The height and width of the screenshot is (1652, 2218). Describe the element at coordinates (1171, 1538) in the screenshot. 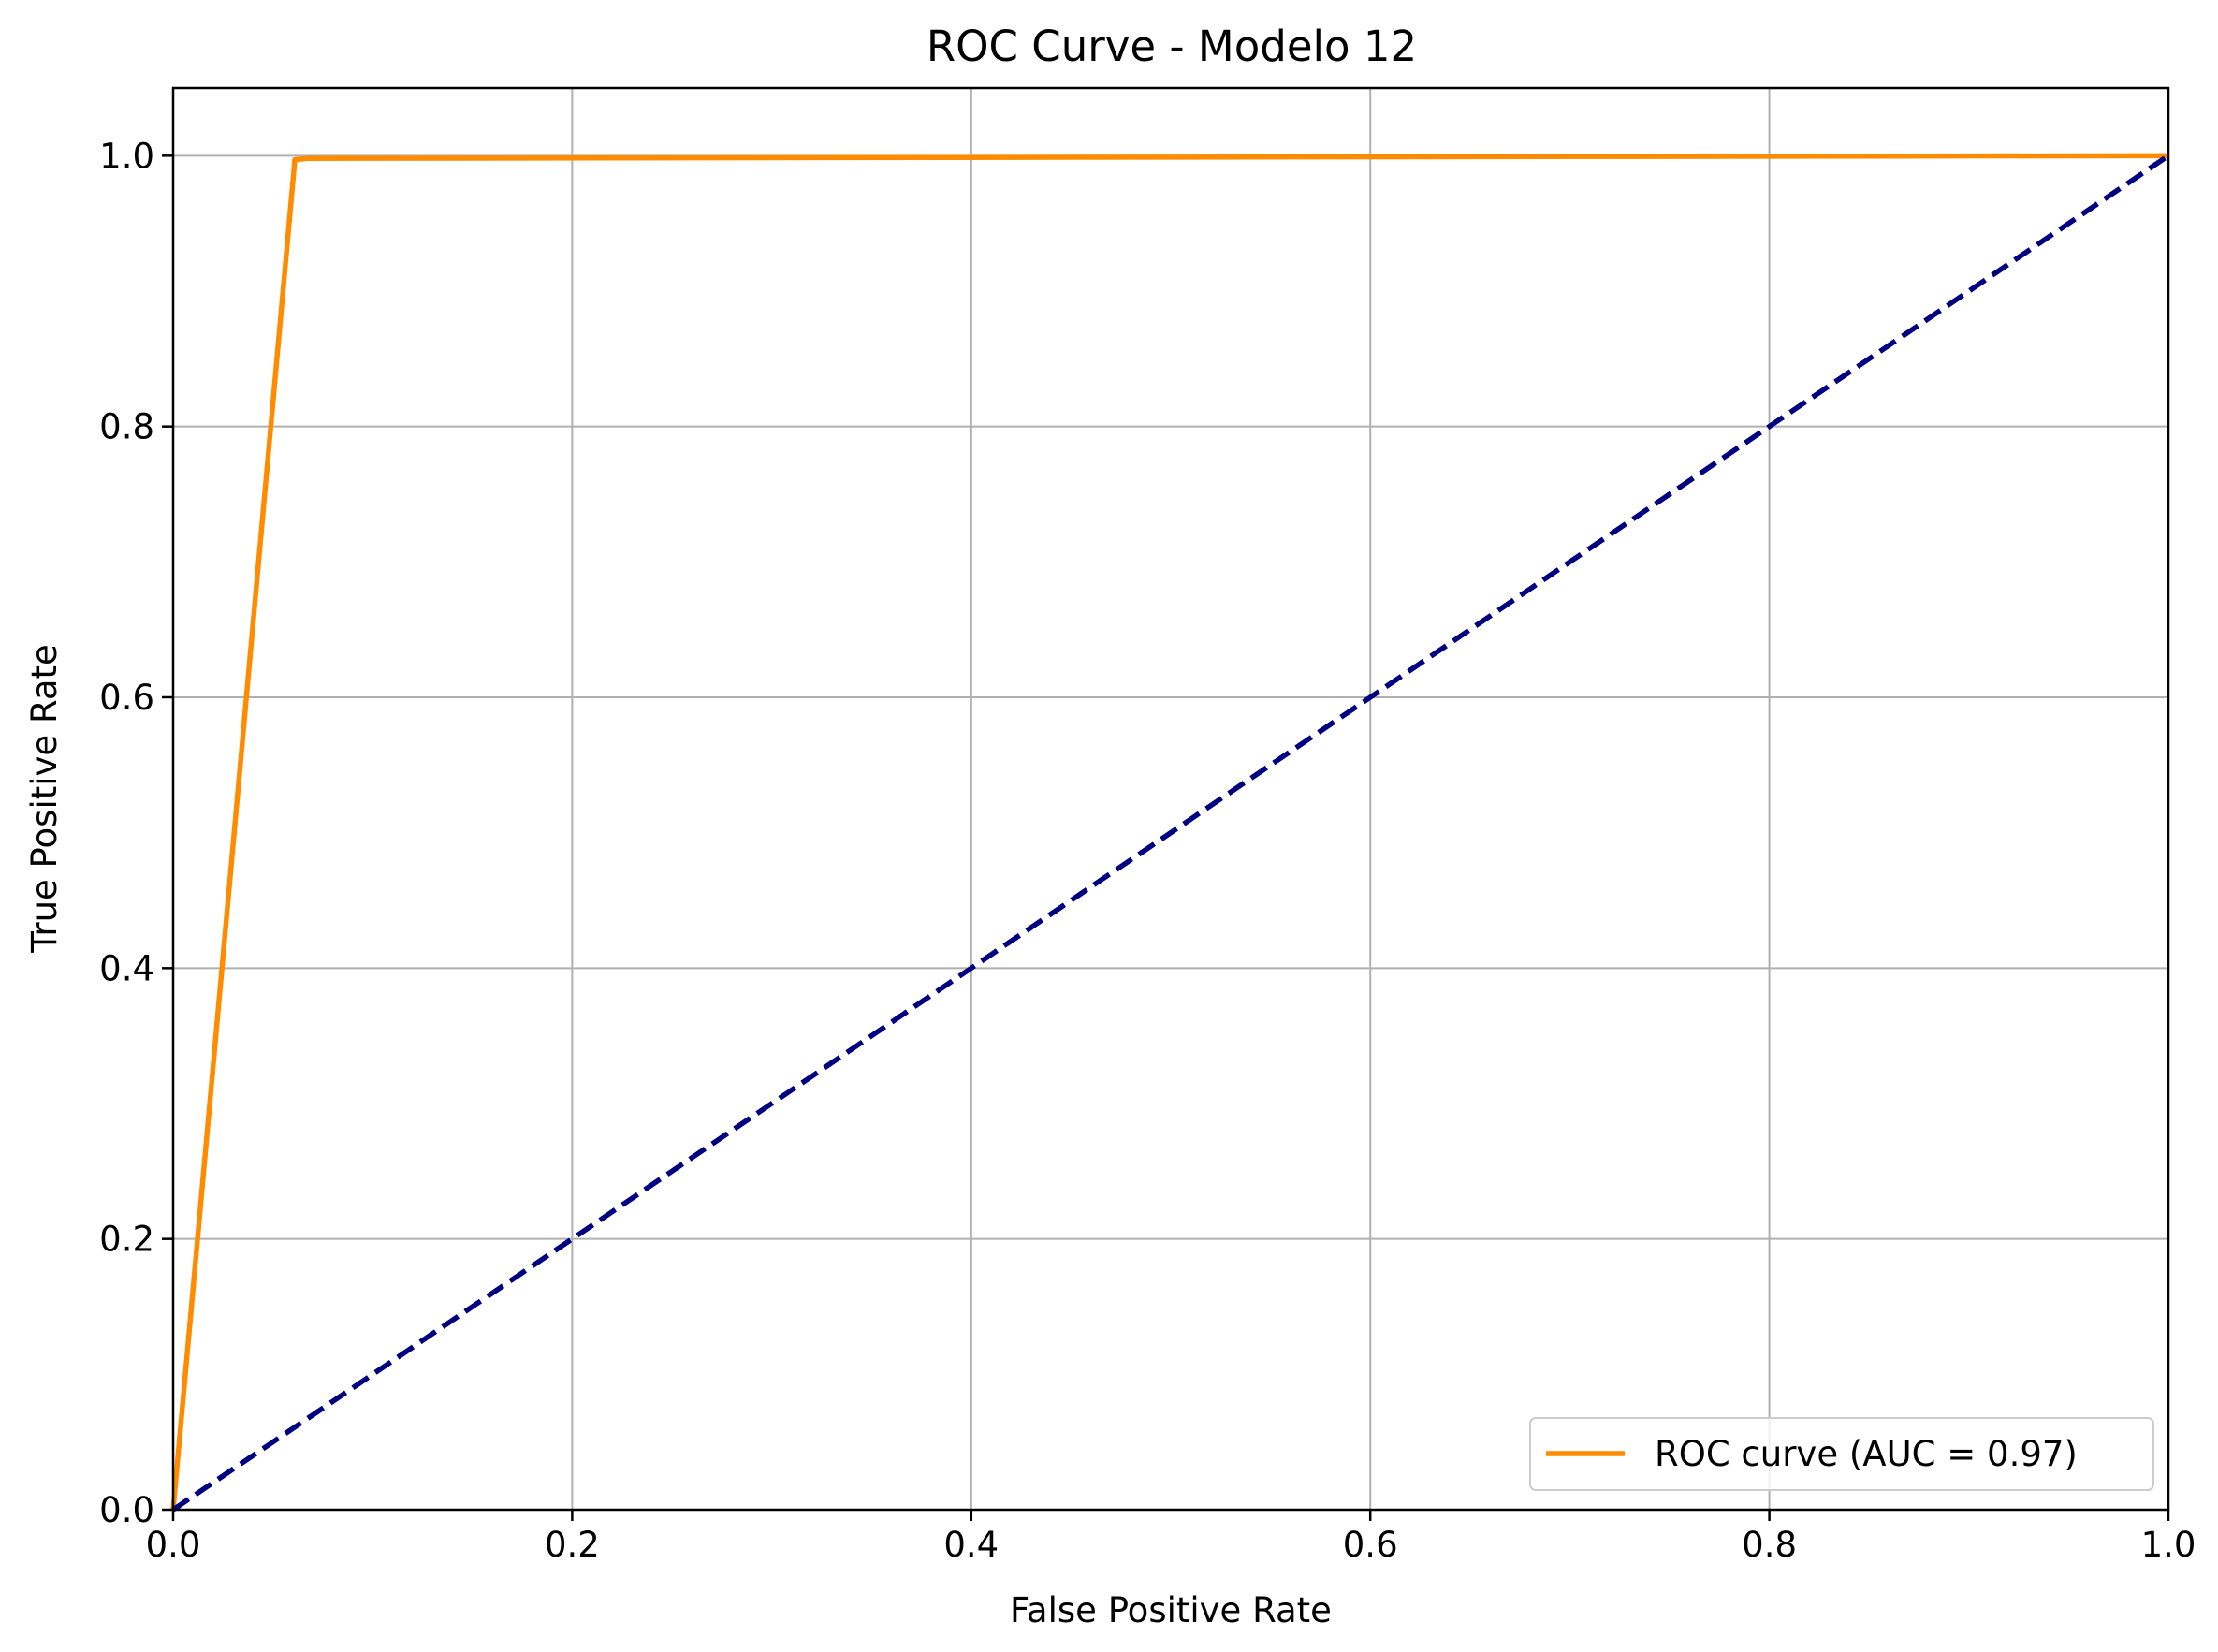

I see `x-axis-ticks: 0.0 0.2 0.4 0.6 0.8 1.0` at that location.